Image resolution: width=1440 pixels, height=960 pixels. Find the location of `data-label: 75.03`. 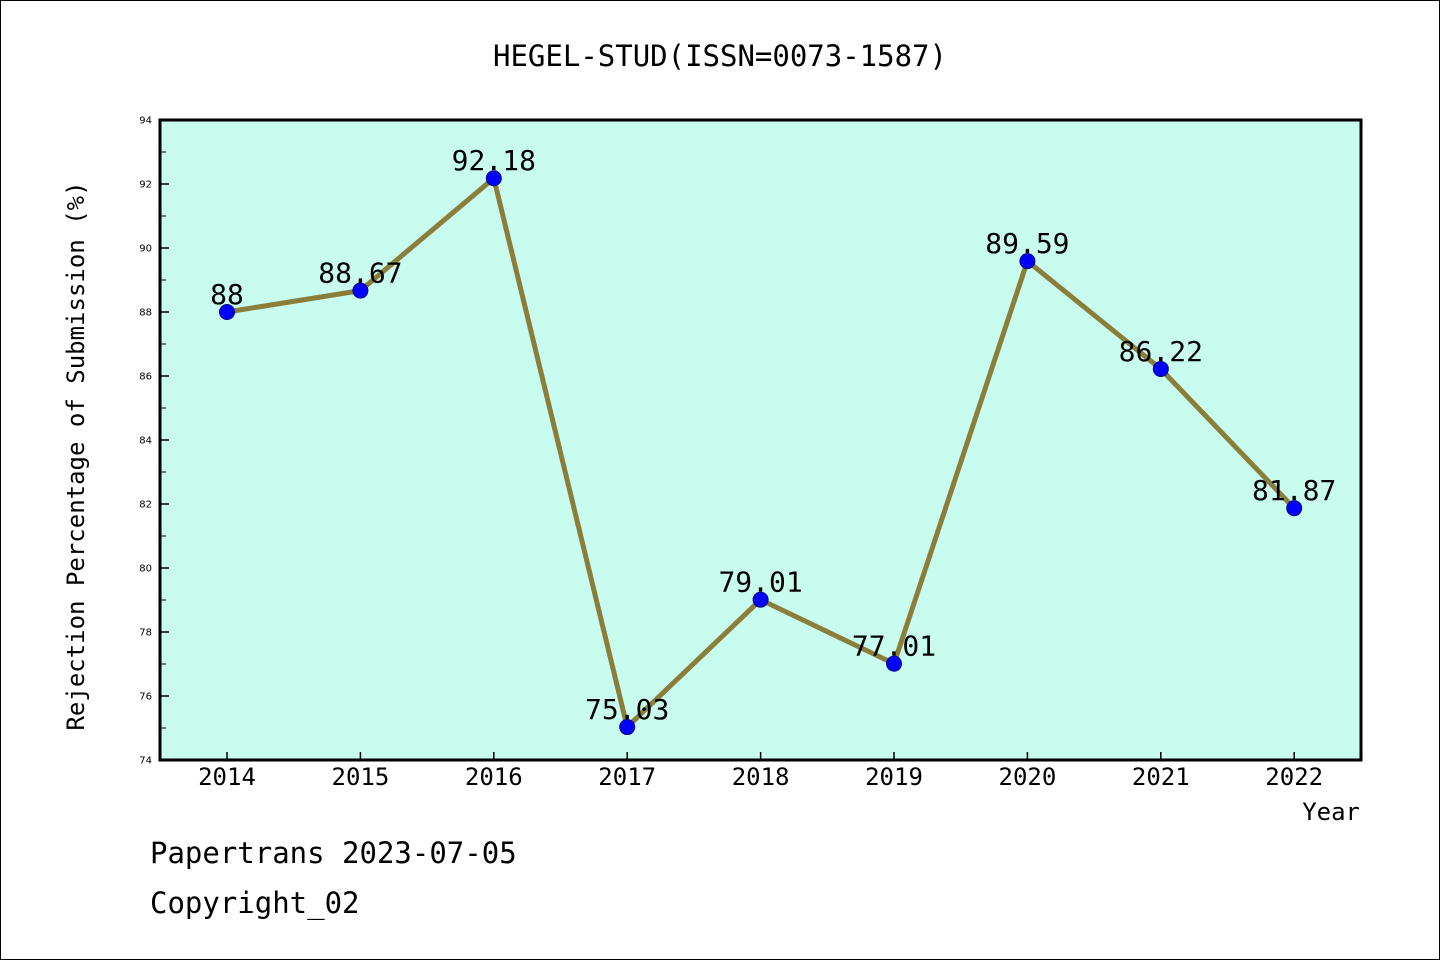

data-label: 75.03 is located at coordinates (627, 709).